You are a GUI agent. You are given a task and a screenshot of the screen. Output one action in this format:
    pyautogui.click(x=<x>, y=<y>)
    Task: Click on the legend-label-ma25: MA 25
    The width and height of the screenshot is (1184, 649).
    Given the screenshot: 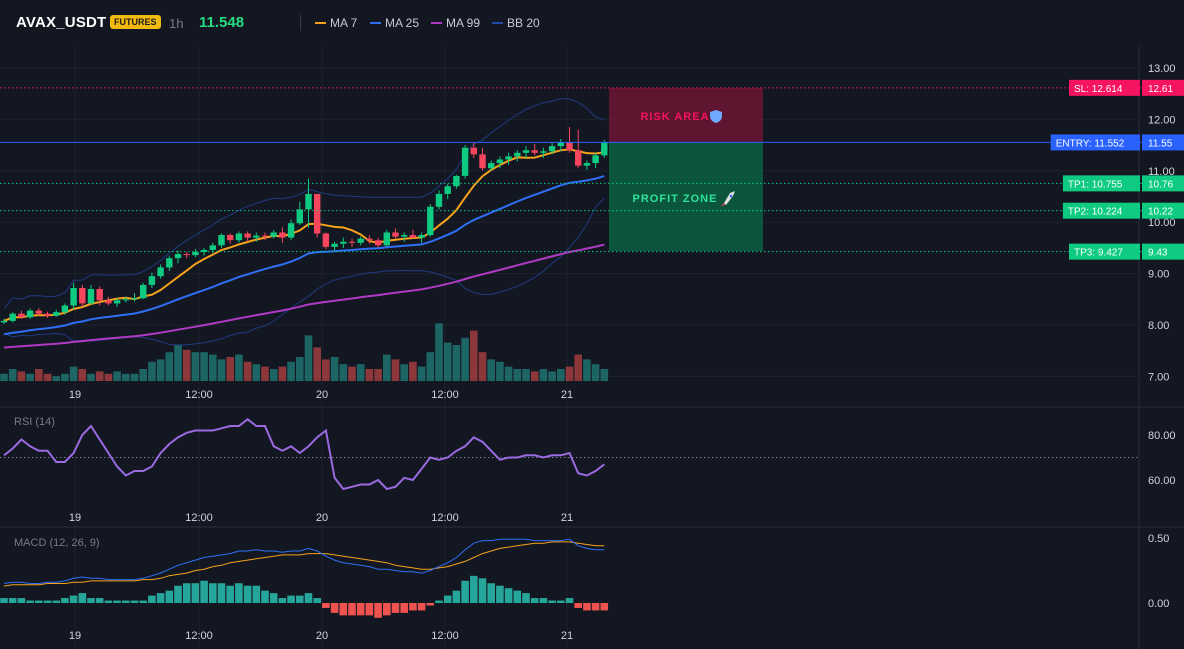 What is the action you would take?
    pyautogui.click(x=402, y=23)
    